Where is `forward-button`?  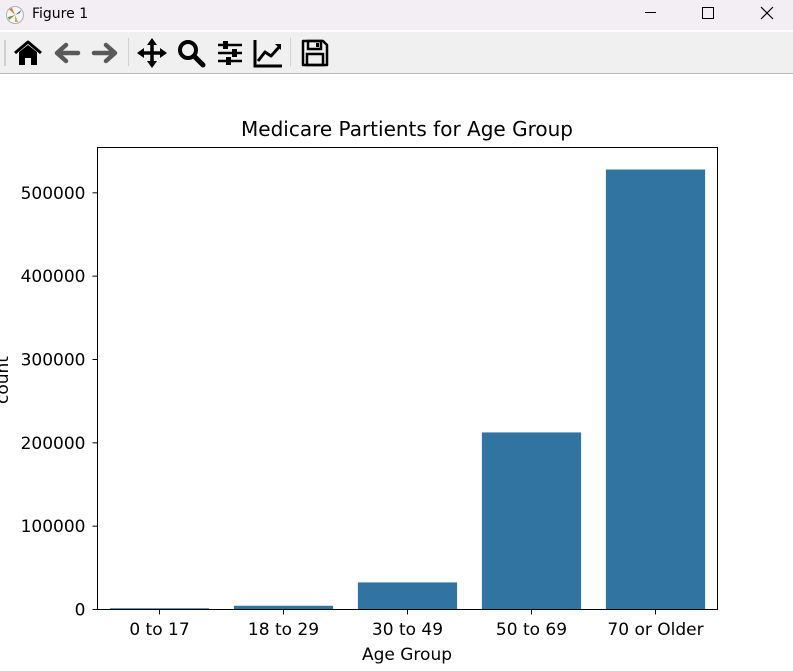 forward-button is located at coordinates (105, 53).